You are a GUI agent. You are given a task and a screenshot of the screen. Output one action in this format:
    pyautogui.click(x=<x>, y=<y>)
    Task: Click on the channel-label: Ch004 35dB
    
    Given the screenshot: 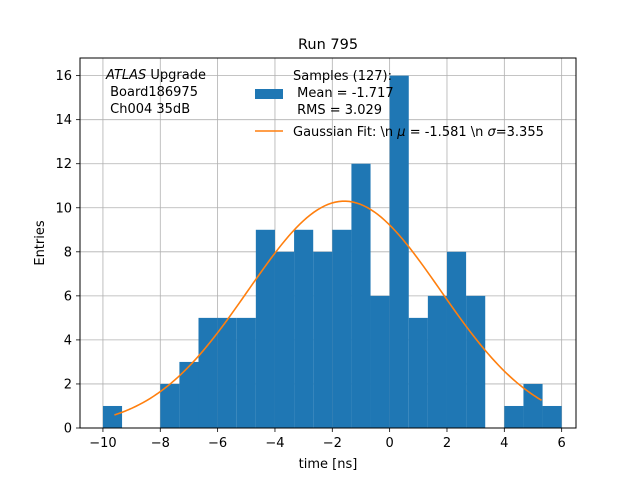 What is the action you would take?
    pyautogui.click(x=148, y=109)
    